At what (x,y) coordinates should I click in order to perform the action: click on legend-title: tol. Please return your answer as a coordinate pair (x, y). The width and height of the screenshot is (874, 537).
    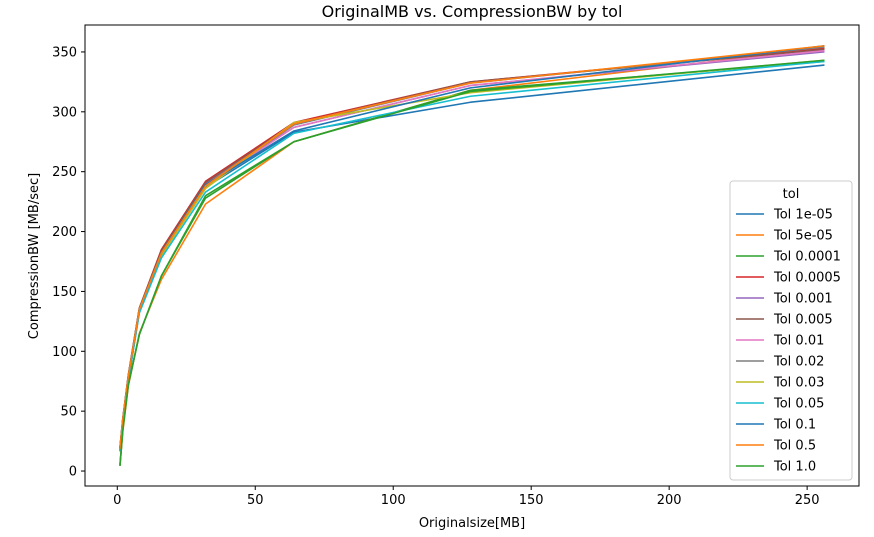
    Looking at the image, I should click on (791, 194).